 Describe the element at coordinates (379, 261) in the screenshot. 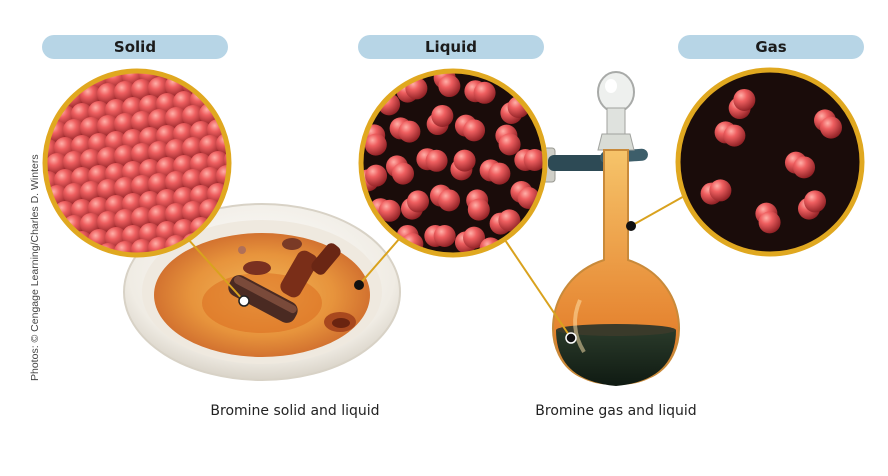

I see `liquid-bowl-connector-line` at that location.